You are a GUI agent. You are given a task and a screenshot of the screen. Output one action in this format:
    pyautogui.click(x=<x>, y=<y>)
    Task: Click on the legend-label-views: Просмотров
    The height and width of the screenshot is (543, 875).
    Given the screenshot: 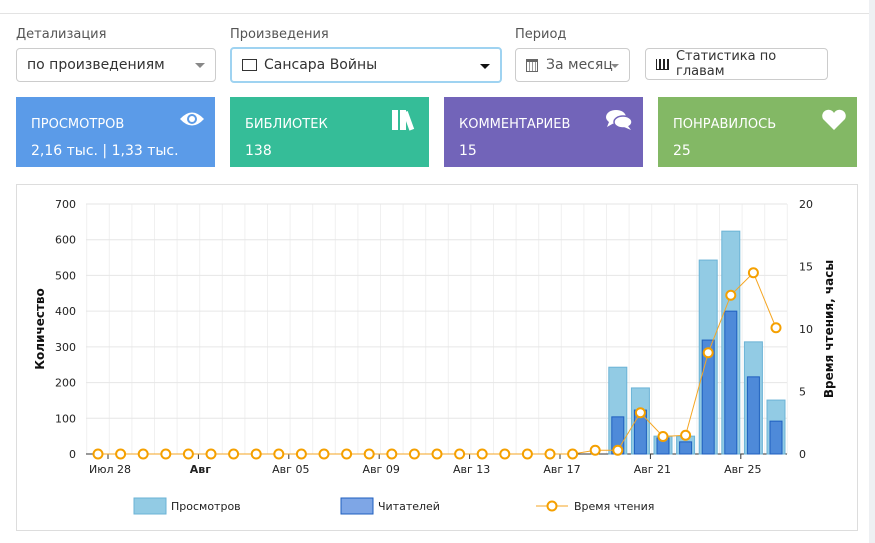 What is the action you would take?
    pyautogui.click(x=206, y=506)
    